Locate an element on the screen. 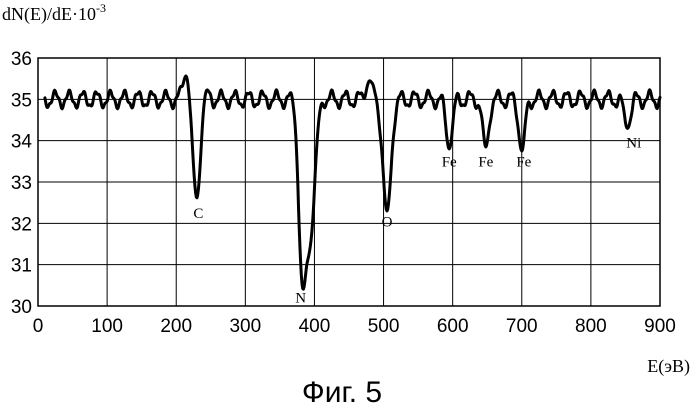 Image resolution: width=699 pixels, height=411 pixels. y-tick-label: 35 is located at coordinates (21, 100).